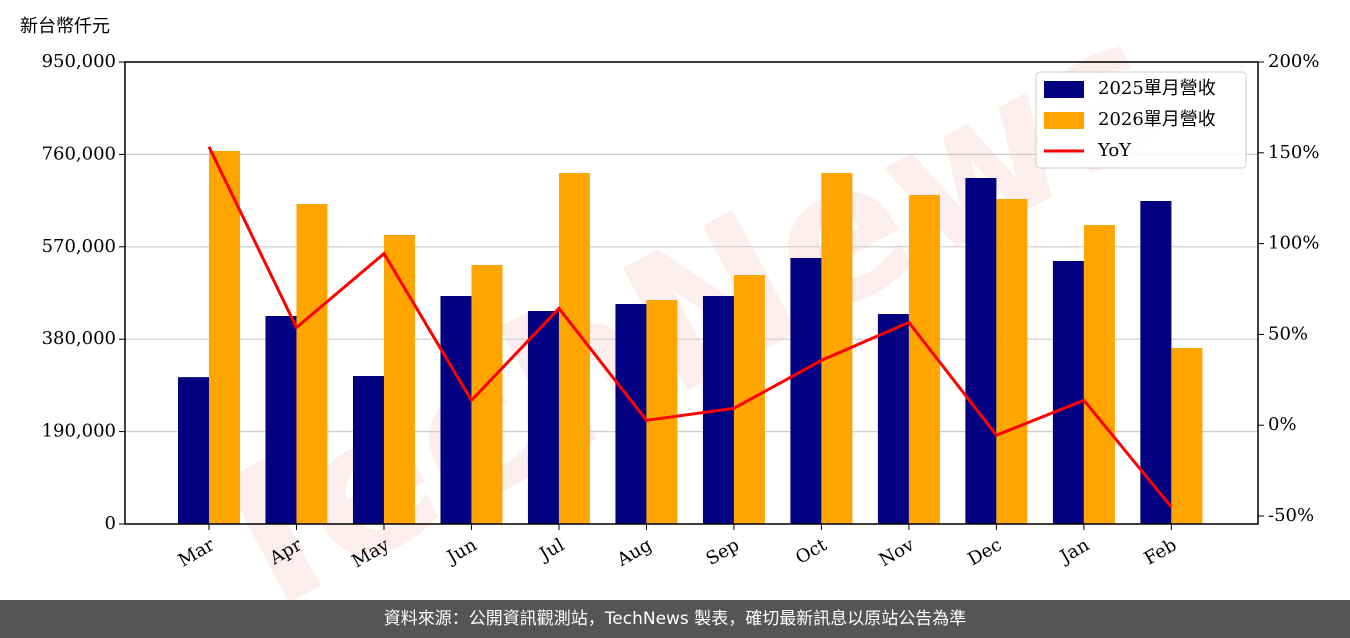 Image resolution: width=1350 pixels, height=638 pixels. I want to click on legend-box, so click(1141, 120).